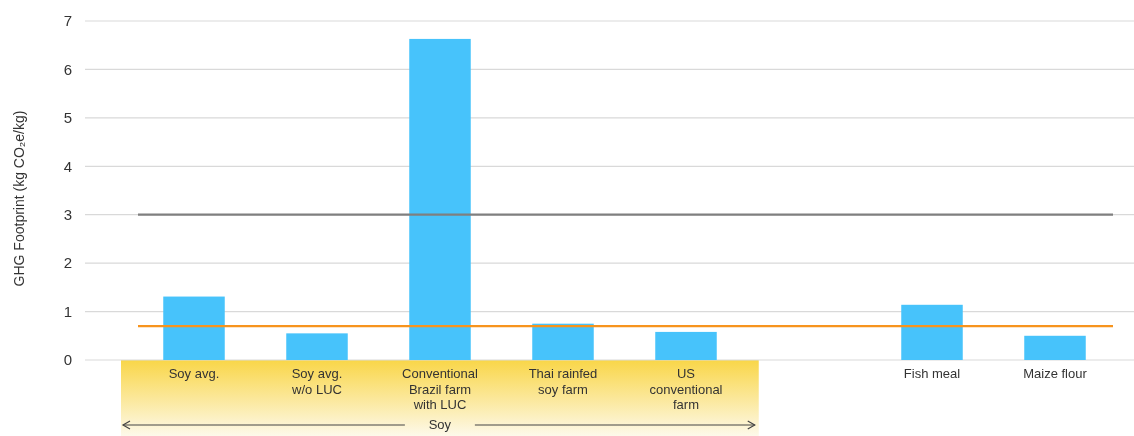  Describe the element at coordinates (67, 360) in the screenshot. I see `y-tick-label: 0` at that location.